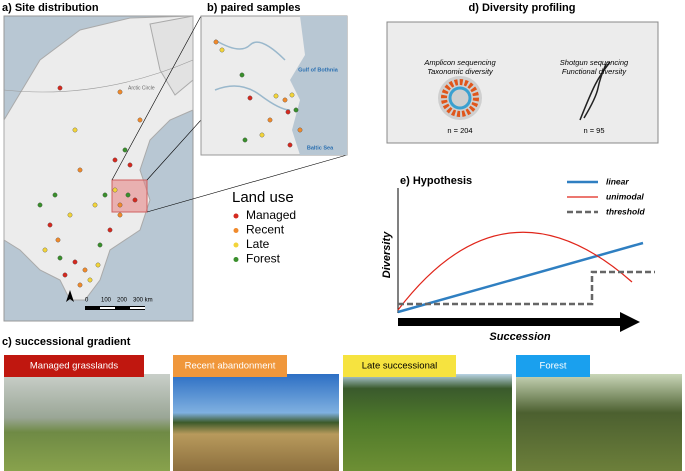  Describe the element at coordinates (387, 254) in the screenshot. I see `axis-label: Diversity` at that location.